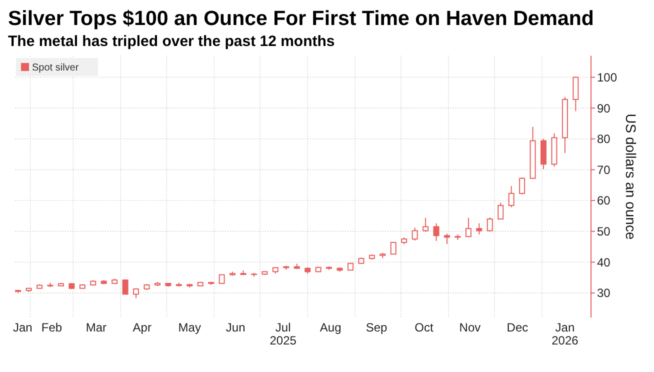  I want to click on x-tick-label: Jun, so click(236, 327).